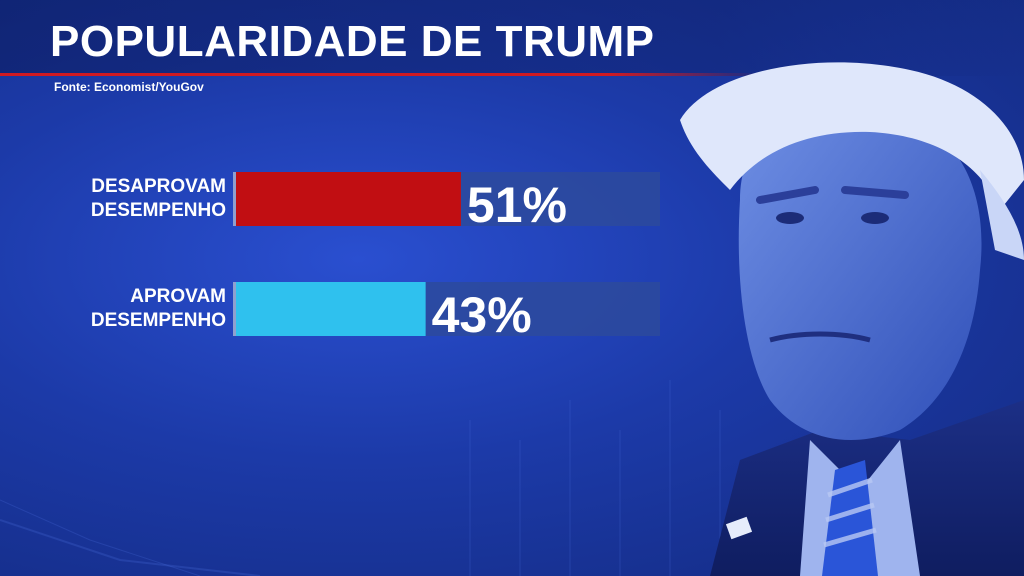 This screenshot has width=1024, height=576. I want to click on source-caption: Fonte: Economist/YouGov, so click(129, 87).